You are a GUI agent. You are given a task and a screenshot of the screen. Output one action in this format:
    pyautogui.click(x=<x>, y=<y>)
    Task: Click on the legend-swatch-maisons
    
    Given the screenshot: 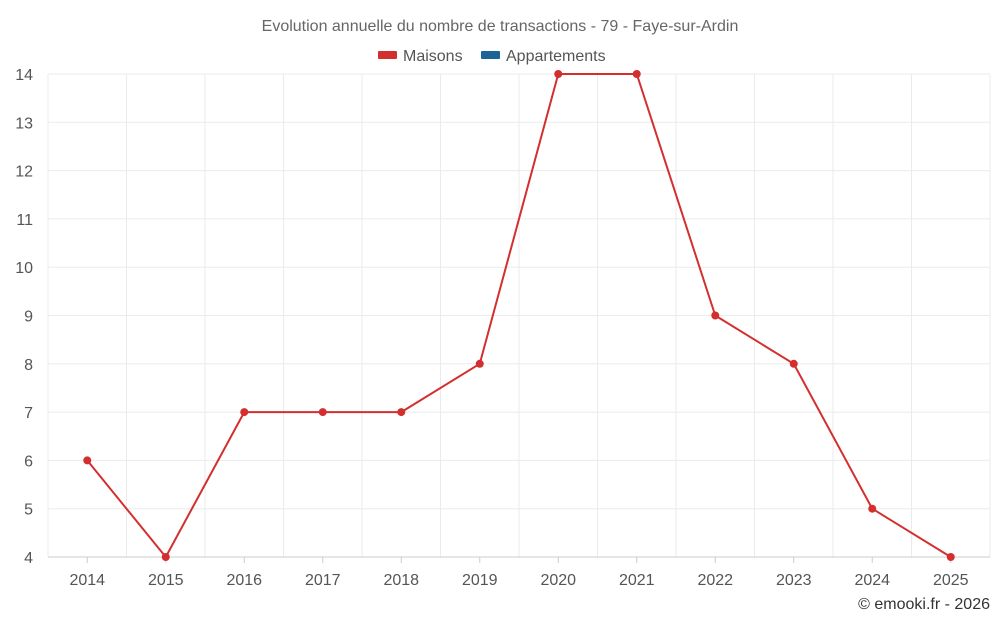 What is the action you would take?
    pyautogui.click(x=387, y=55)
    